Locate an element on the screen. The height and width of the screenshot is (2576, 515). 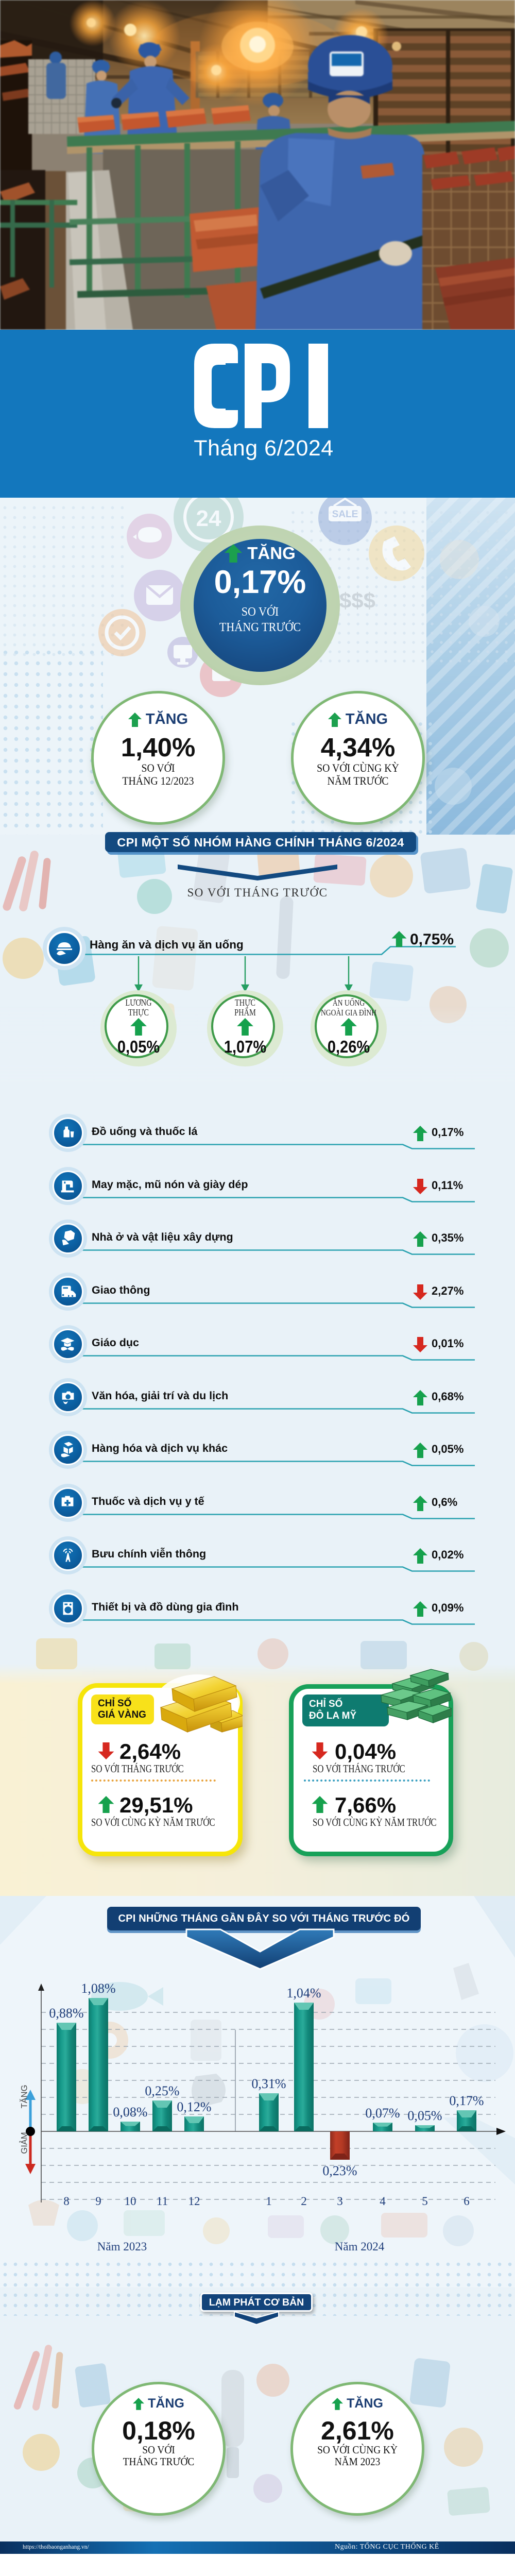
svg-text: 24 is located at coordinates (208, 518).